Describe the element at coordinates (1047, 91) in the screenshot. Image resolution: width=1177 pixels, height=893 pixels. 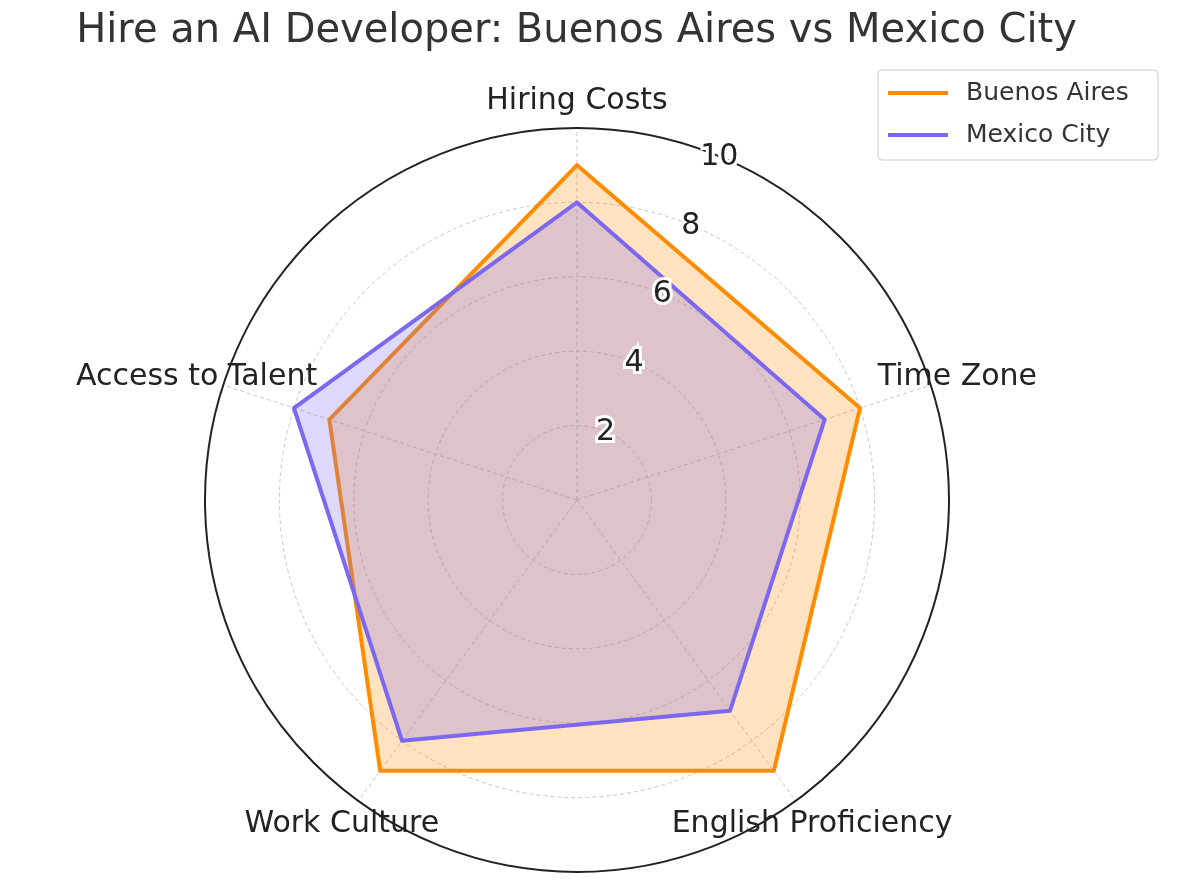
I see `legend-label: Buenos Aires` at that location.